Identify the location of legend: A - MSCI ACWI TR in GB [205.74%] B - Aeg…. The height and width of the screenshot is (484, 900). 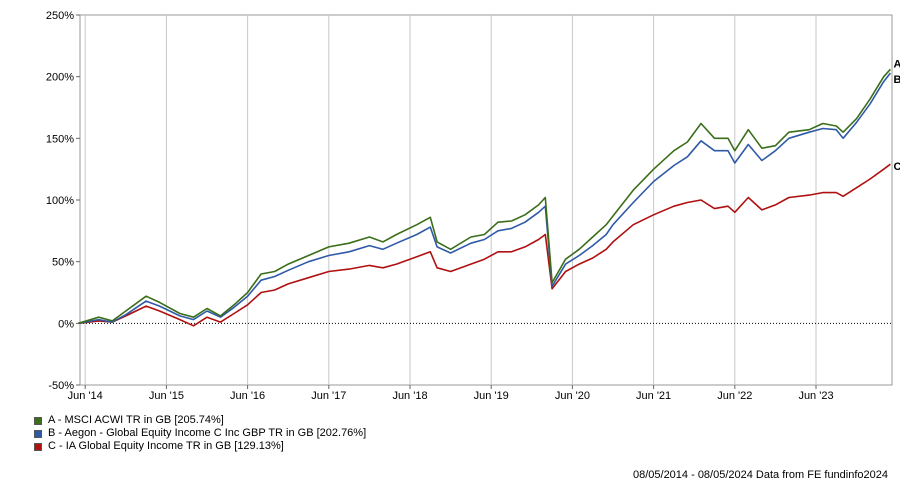
(200, 433).